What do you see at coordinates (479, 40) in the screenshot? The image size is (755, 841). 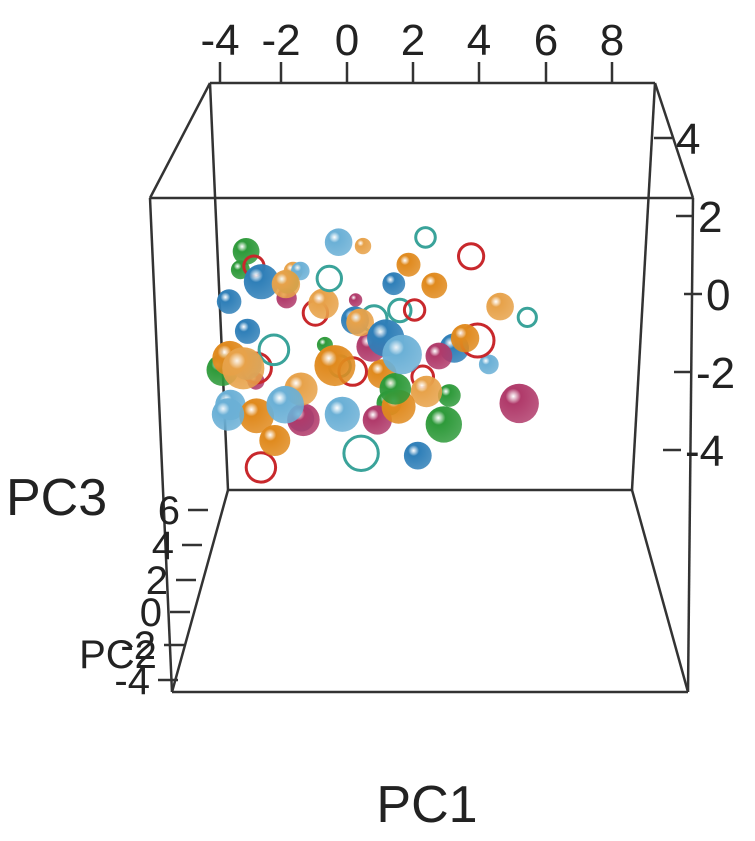 I see `x-tick-label: 4` at bounding box center [479, 40].